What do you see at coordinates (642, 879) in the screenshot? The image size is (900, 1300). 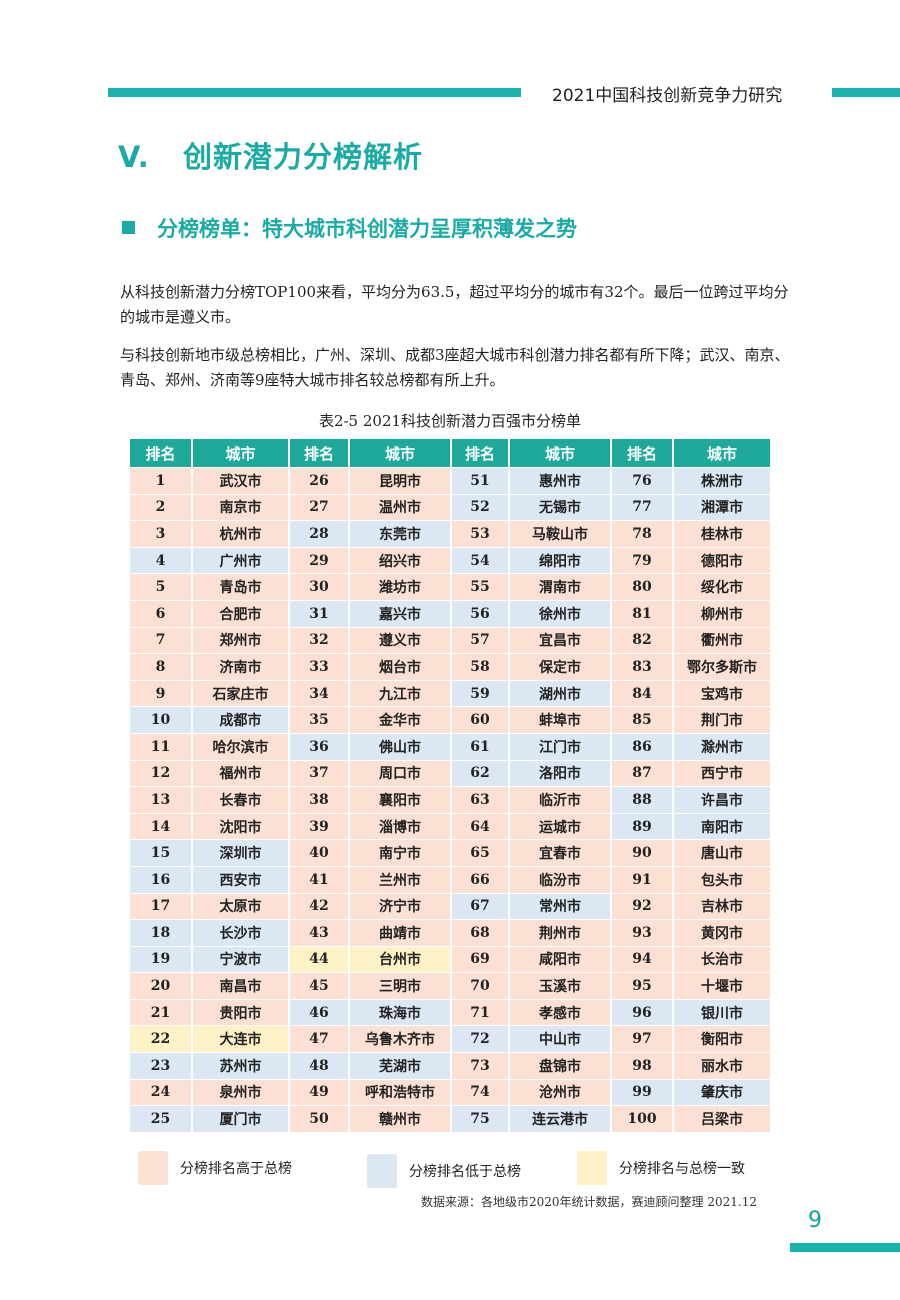 I see `rank-cell: 91` at bounding box center [642, 879].